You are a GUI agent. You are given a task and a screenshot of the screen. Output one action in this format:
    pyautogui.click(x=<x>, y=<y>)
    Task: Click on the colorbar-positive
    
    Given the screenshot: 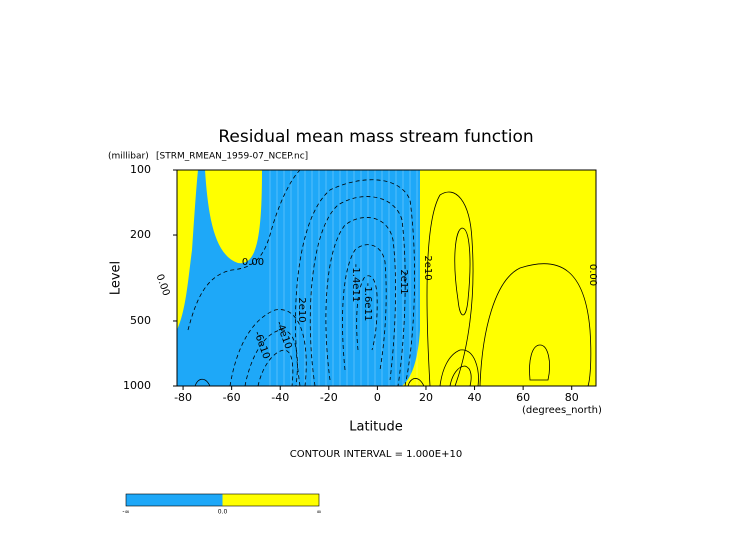 What is the action you would take?
    pyautogui.click(x=270, y=500)
    